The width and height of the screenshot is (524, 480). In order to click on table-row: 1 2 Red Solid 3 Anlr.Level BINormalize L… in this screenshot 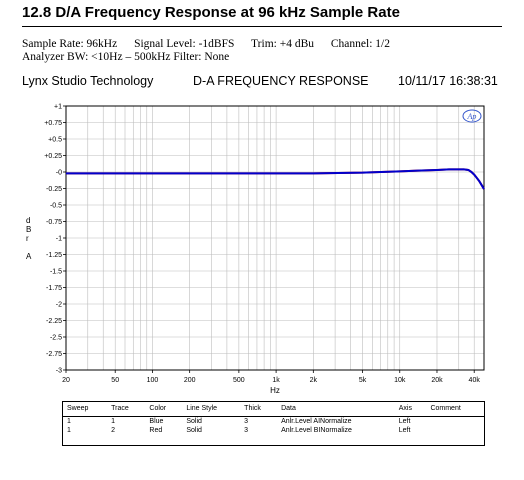, I will do `click(274, 436)`.